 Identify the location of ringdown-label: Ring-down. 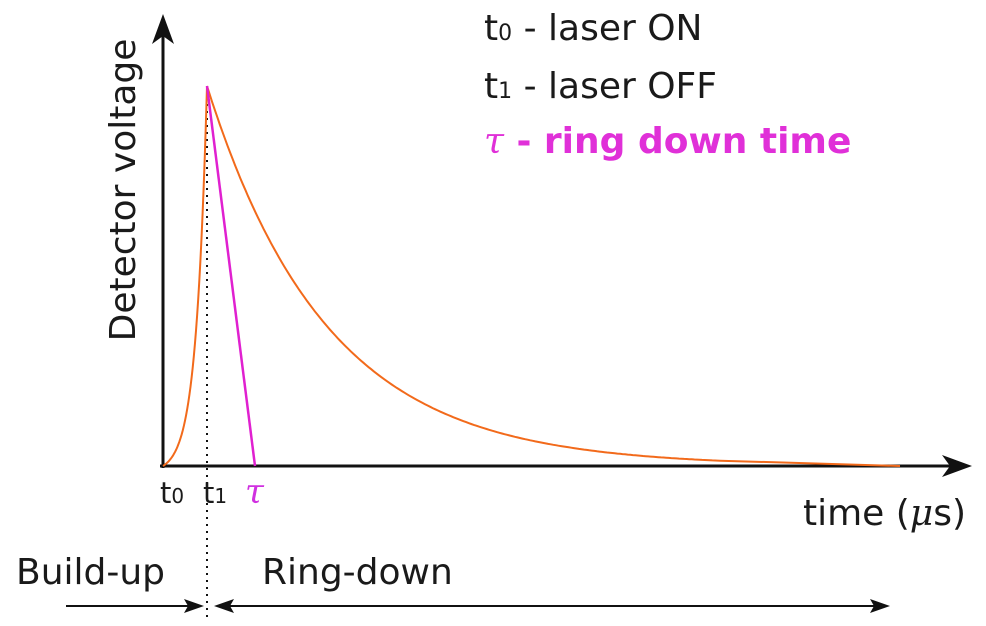
(357, 572).